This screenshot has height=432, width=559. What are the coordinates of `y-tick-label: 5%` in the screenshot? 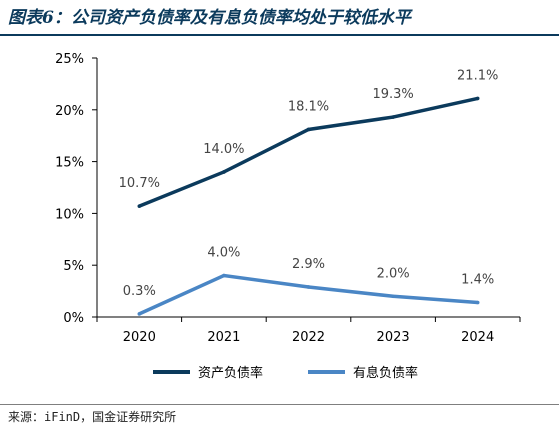 It's located at (73, 266).